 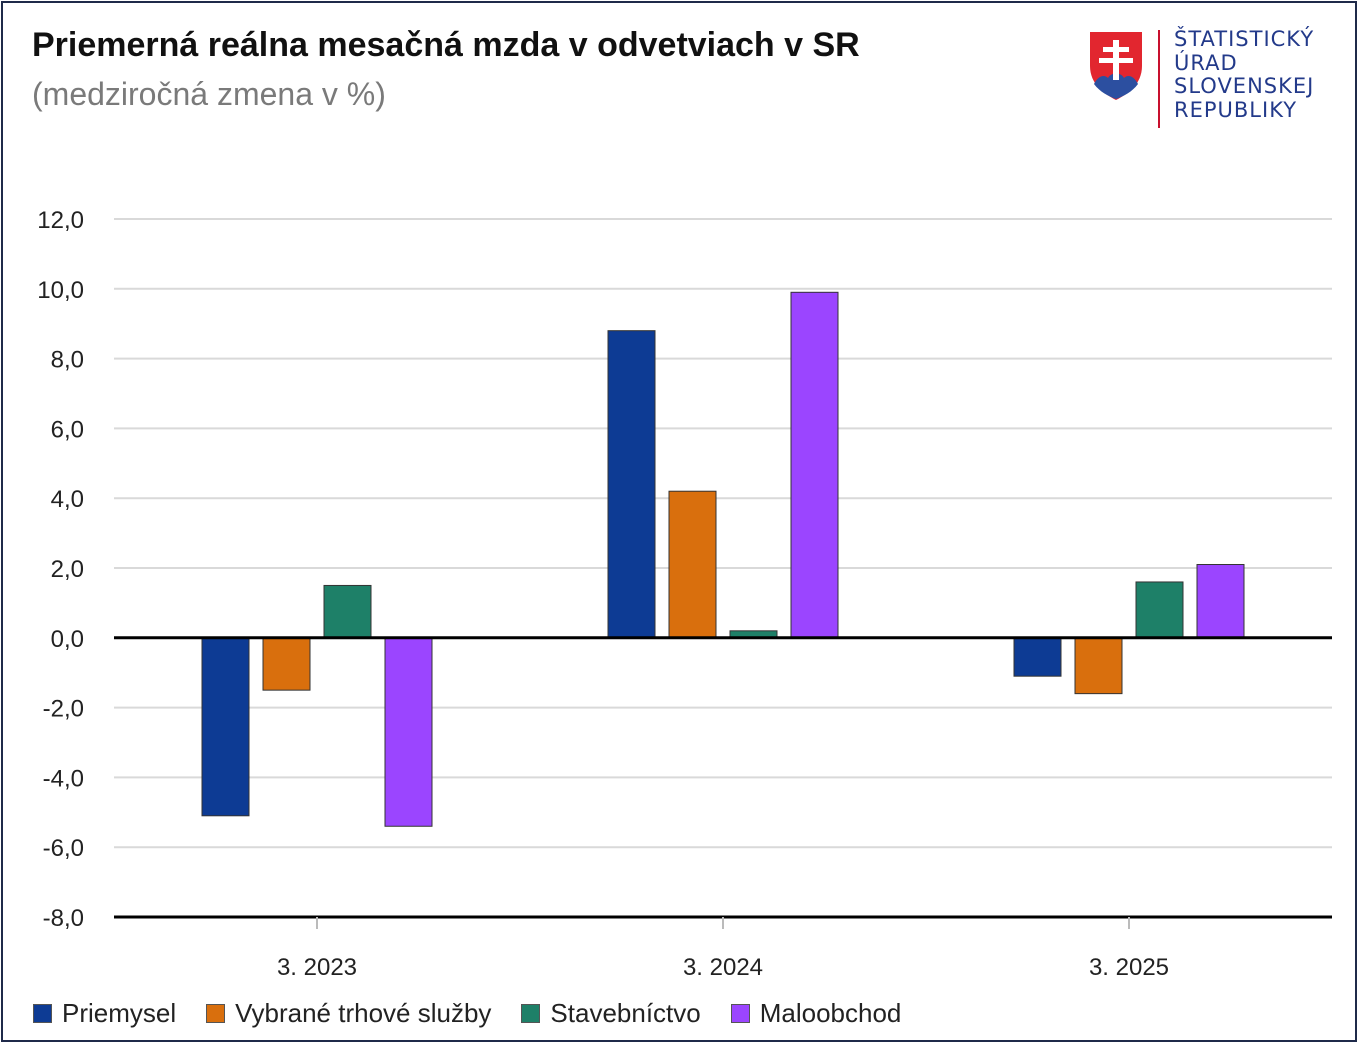 I want to click on logo-text: ŠTATISTICKÝ ÚRAD SLOVENSKEJ REPUBLIKY, so click(x=1244, y=74).